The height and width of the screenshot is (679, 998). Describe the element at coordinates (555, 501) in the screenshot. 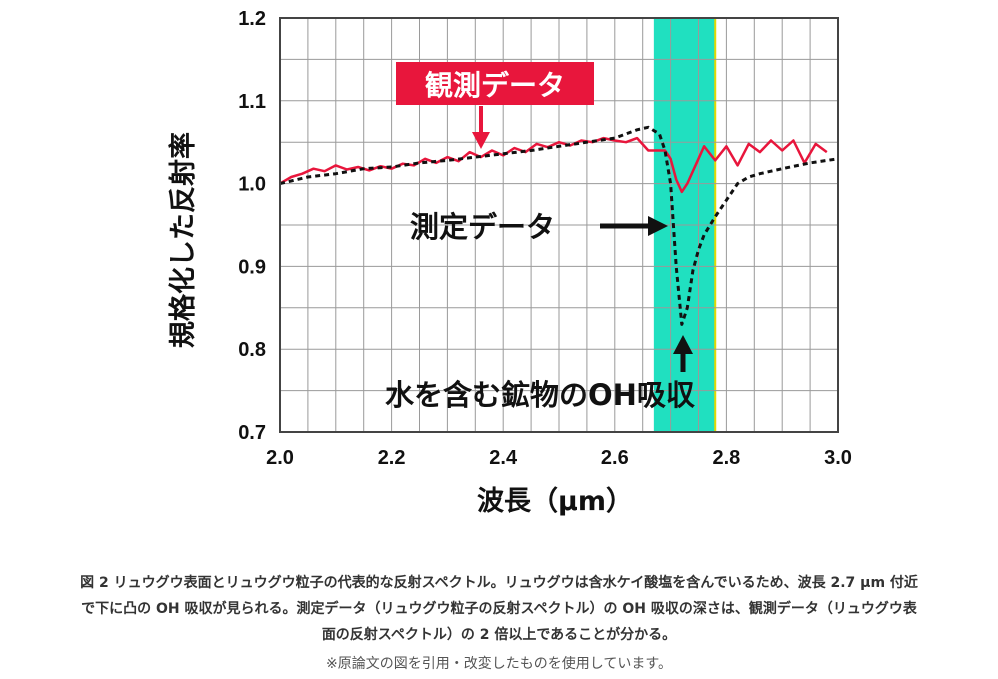

I see `x-axis-title: 波長（μm）` at that location.